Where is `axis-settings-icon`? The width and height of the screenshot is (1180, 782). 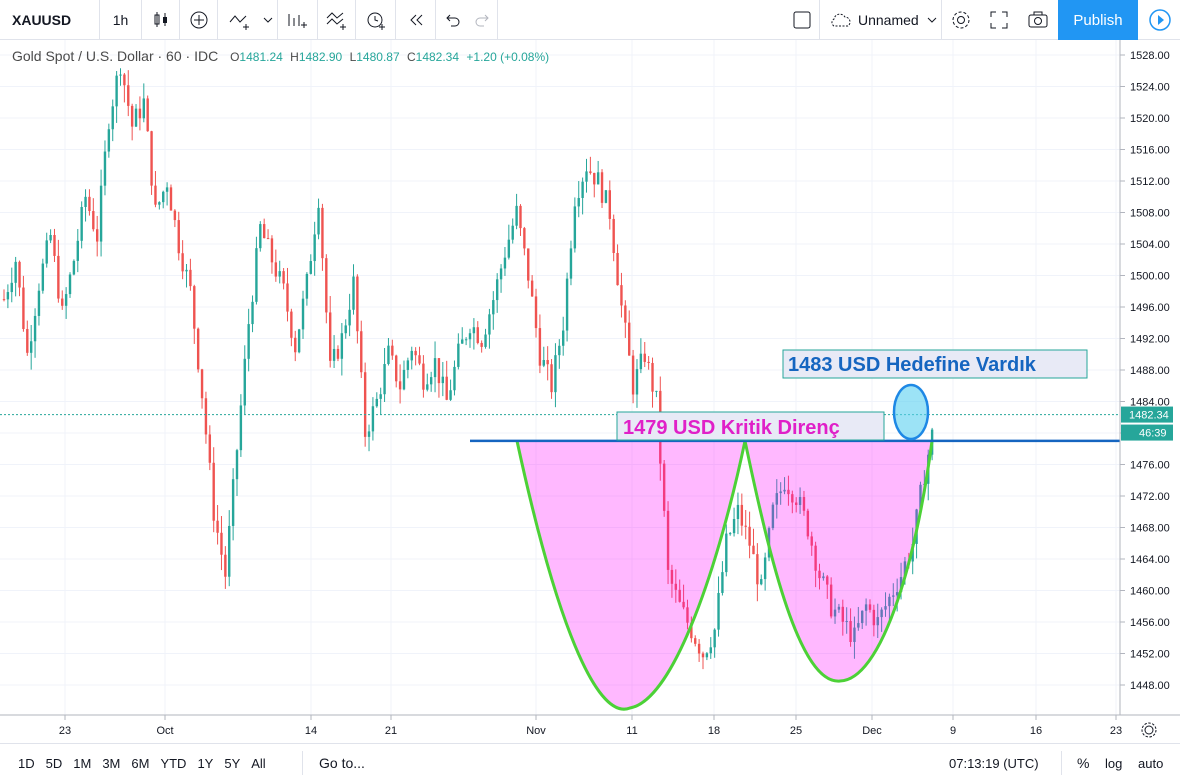 axis-settings-icon is located at coordinates (1149, 730).